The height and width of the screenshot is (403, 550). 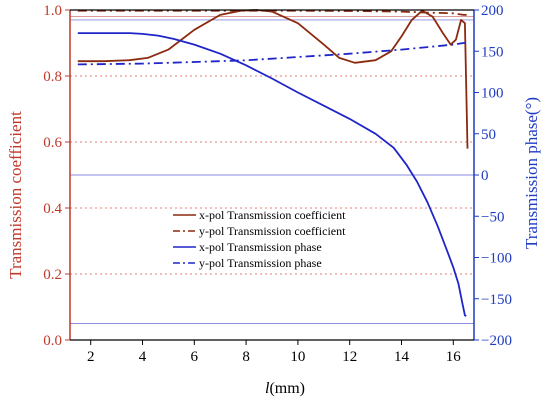 I want to click on y-left-tick-label-3: 0.6, so click(x=52, y=143).